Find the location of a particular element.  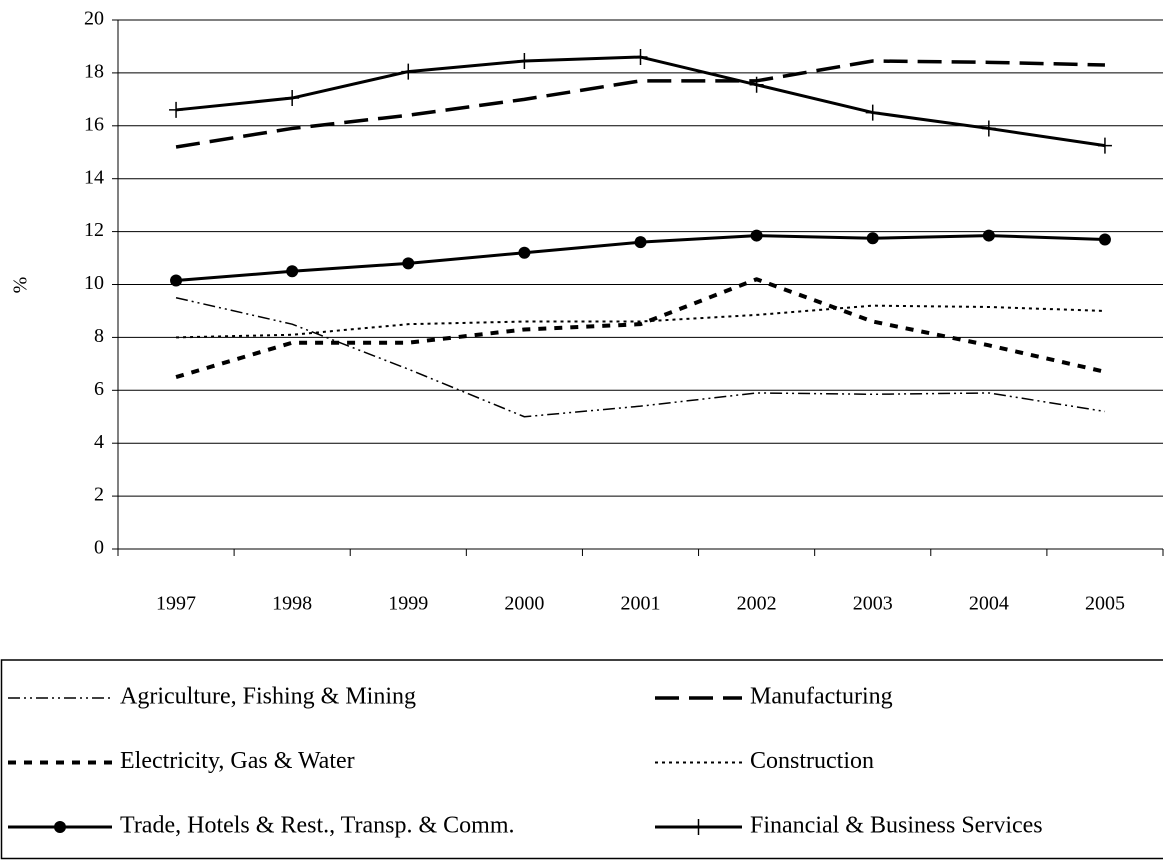

legend-label: Agriculture, Fishing & Mining is located at coordinates (268, 697).